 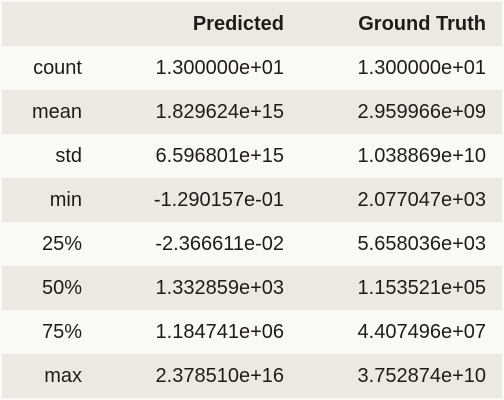 I want to click on ground-truth-value: 1.153521e+05, so click(x=421, y=287).